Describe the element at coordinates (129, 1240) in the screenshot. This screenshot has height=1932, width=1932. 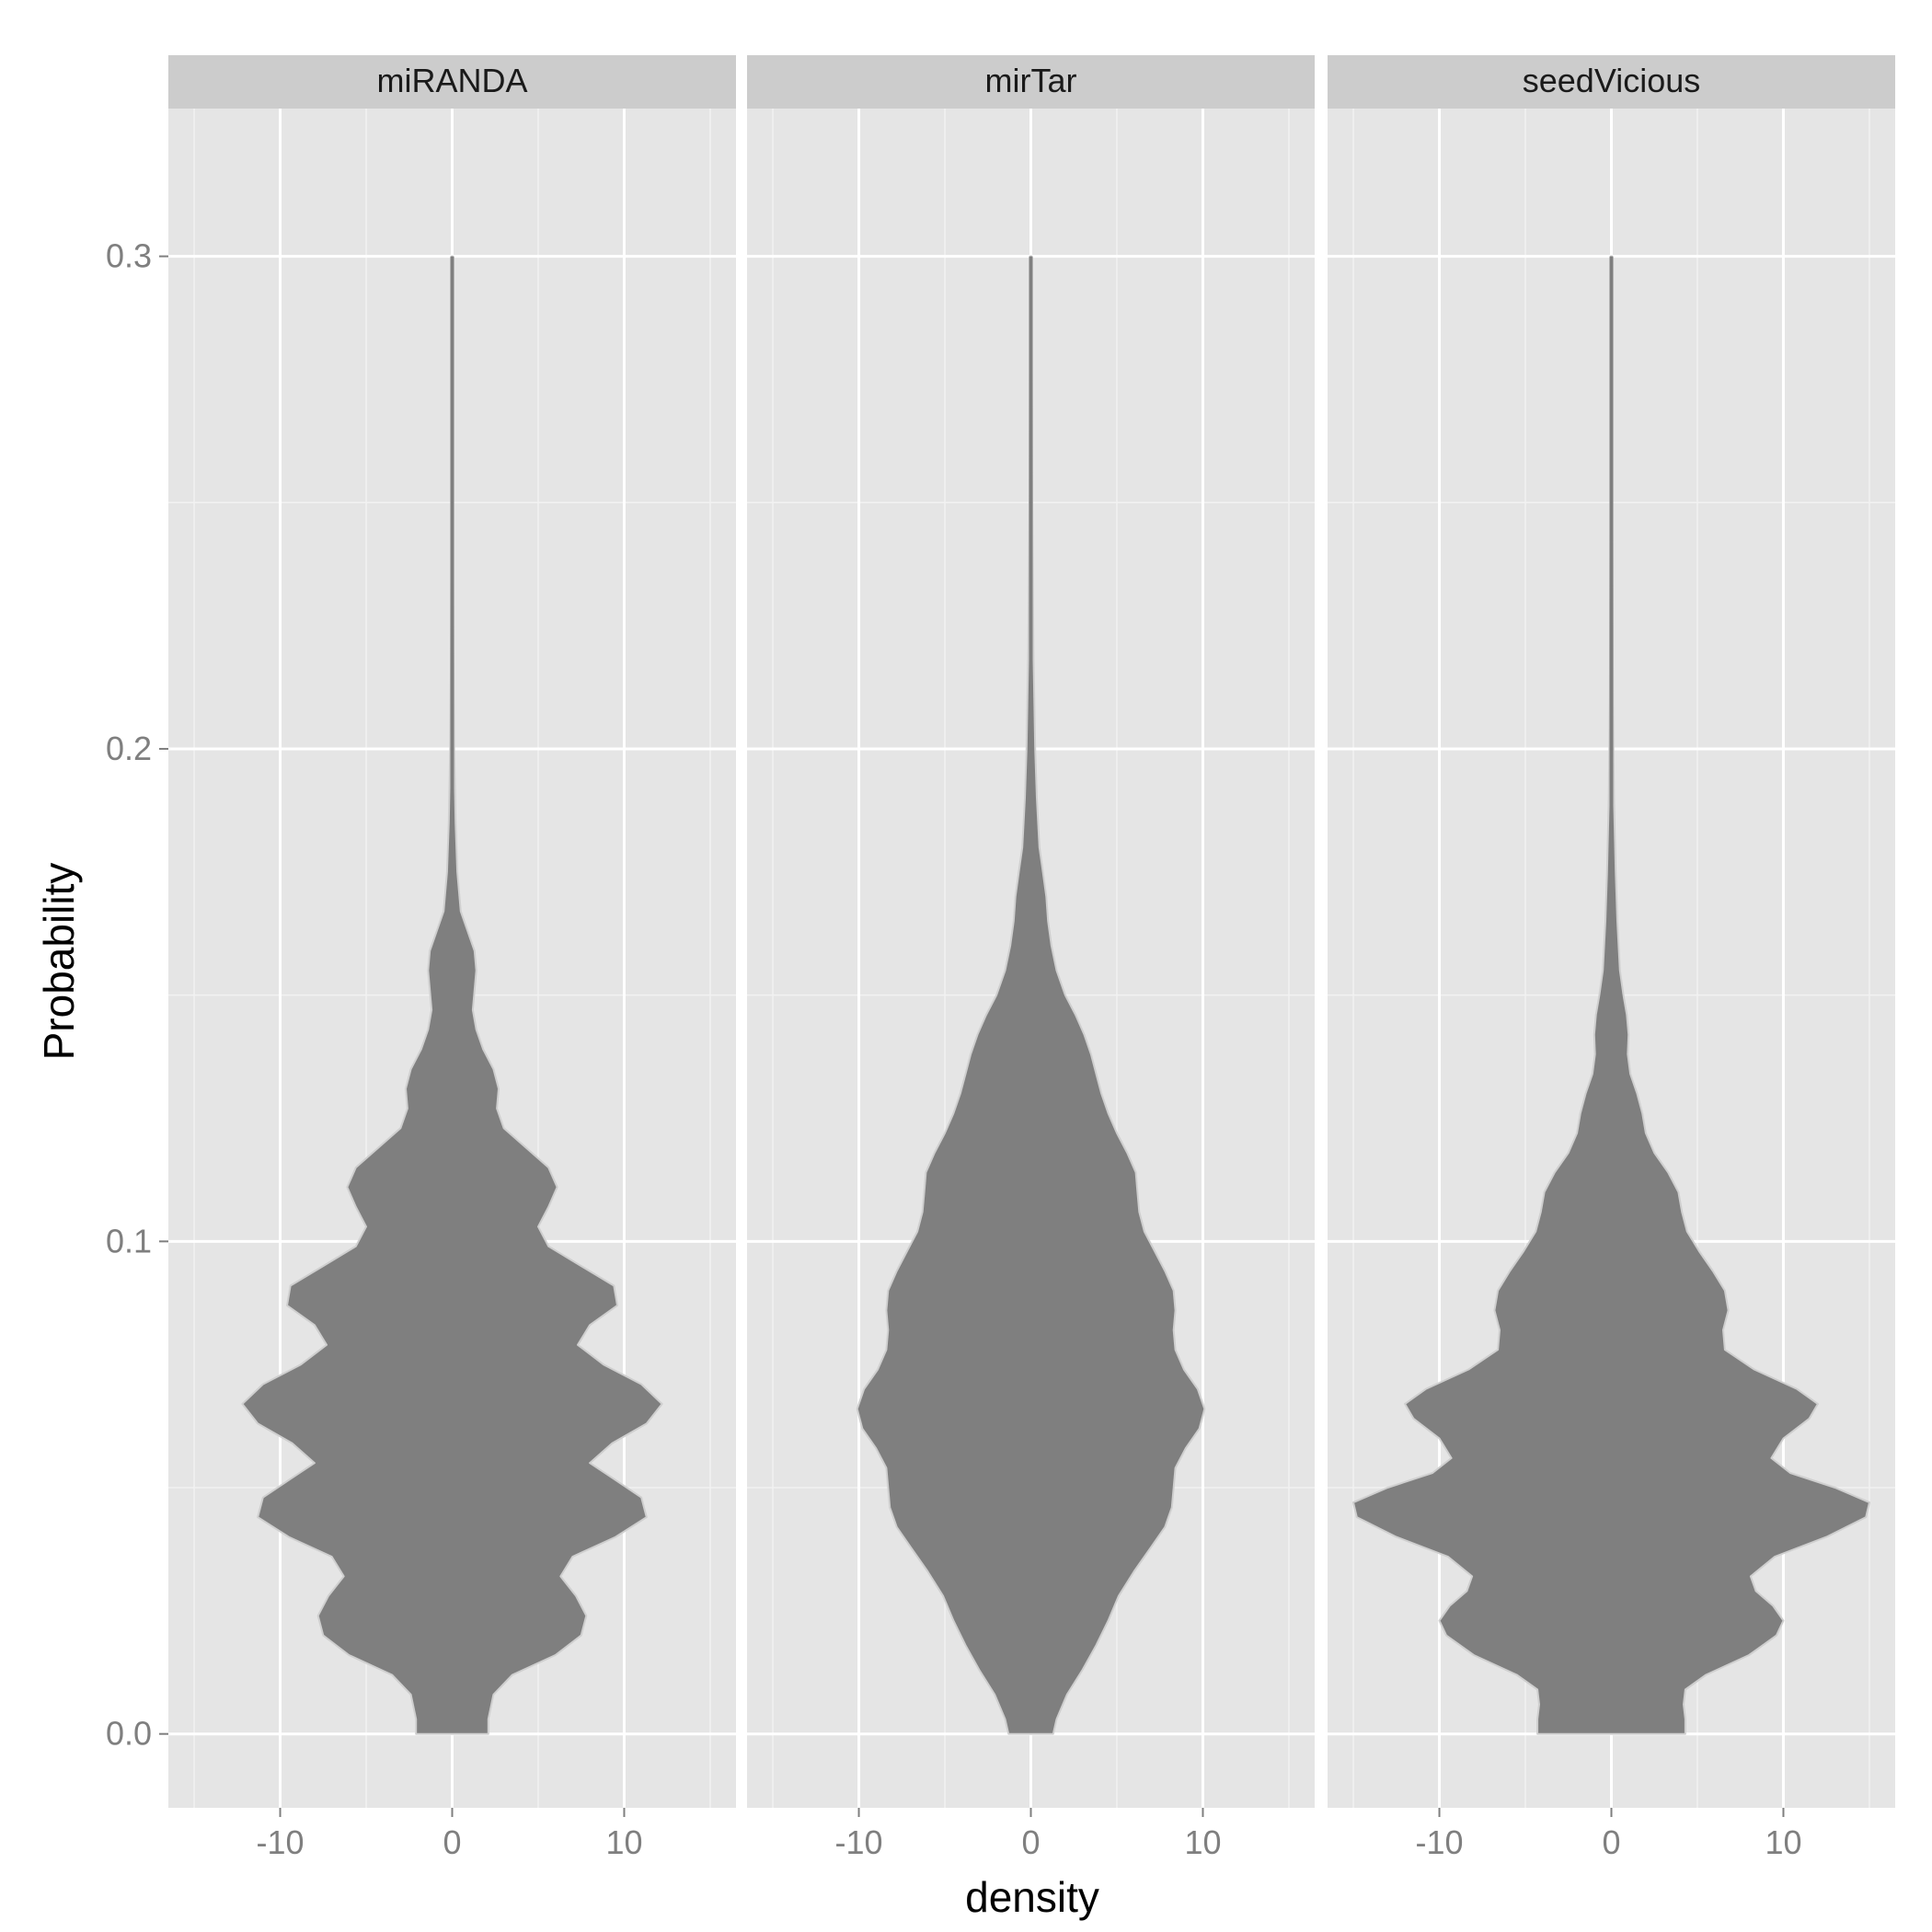
I see `y-tick-label: 0.1` at that location.